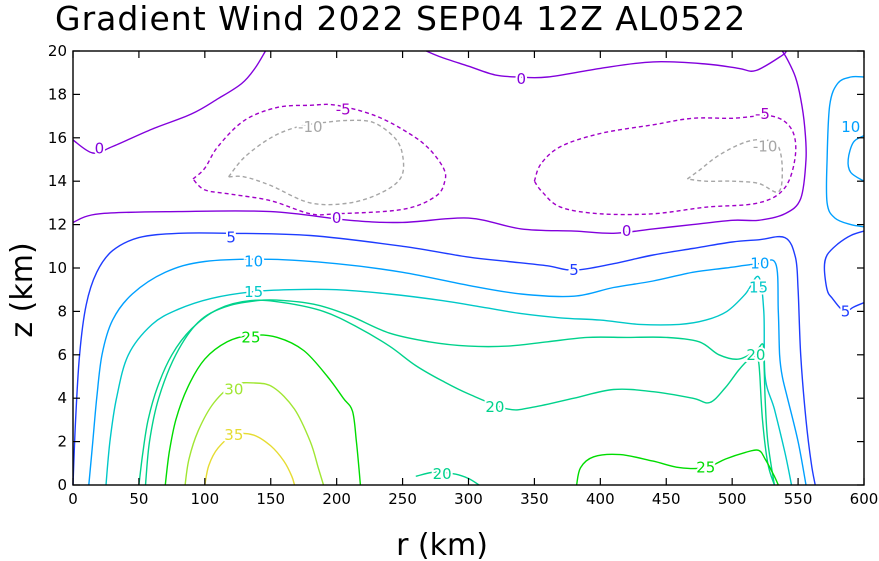 This screenshot has height=561, width=879. What do you see at coordinates (600, 499) in the screenshot?
I see `x-tick-label: 400` at bounding box center [600, 499].